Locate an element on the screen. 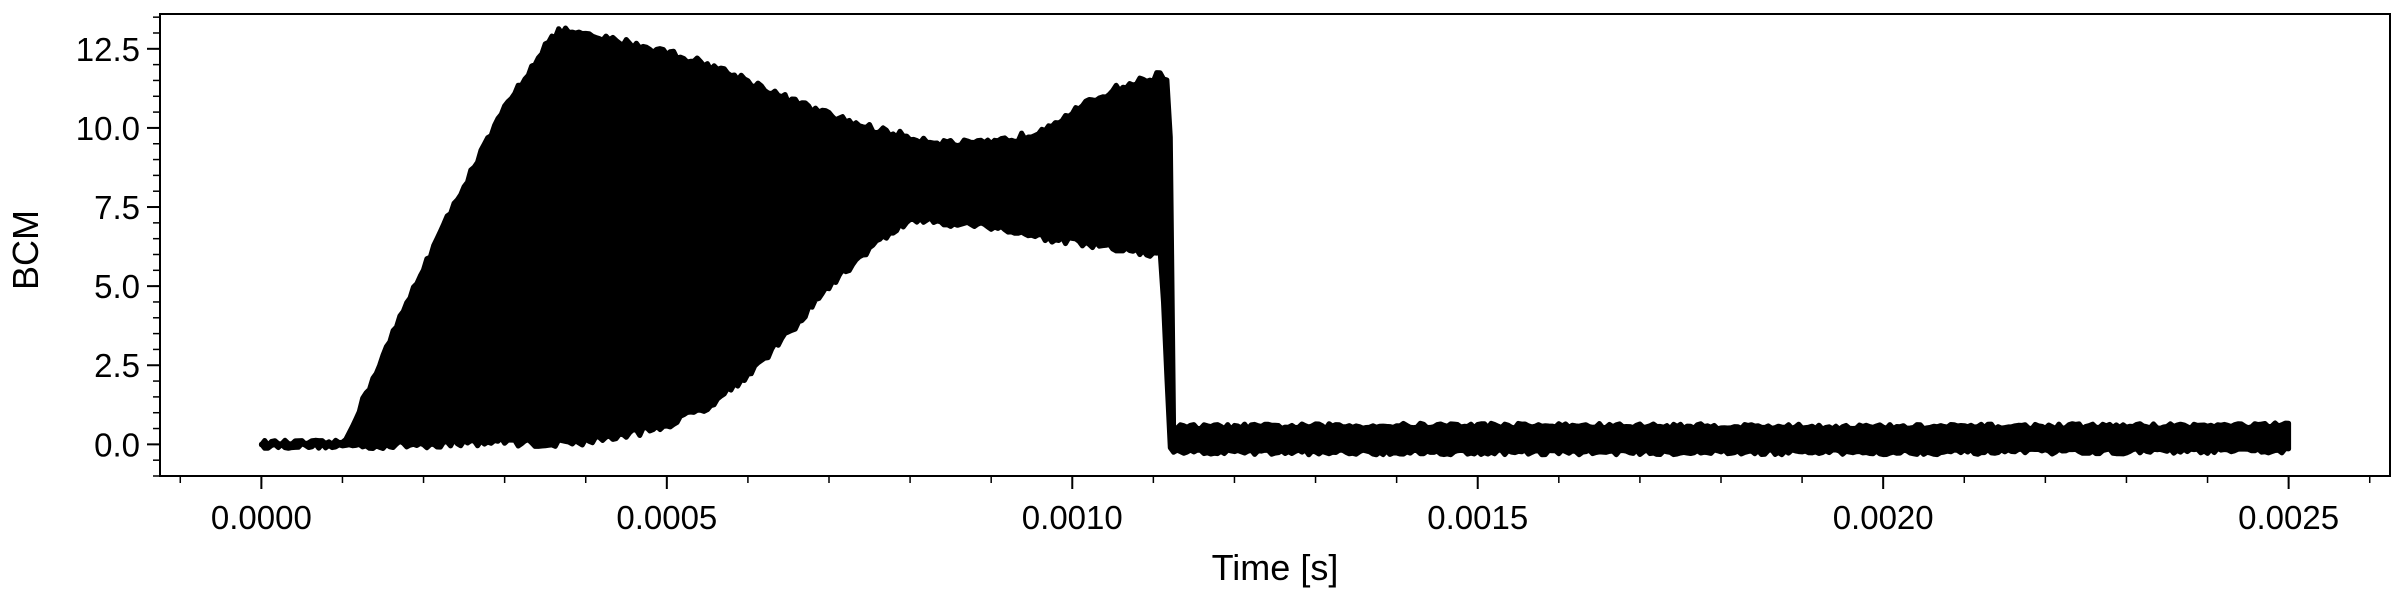  x-tick-label: 0.0020 is located at coordinates (1883, 517).